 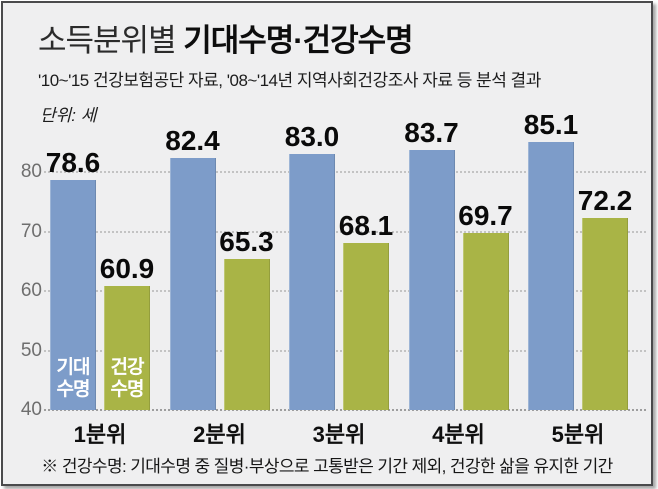 I want to click on bar-value-건강수명-4분위: 69.7, so click(x=485, y=216).